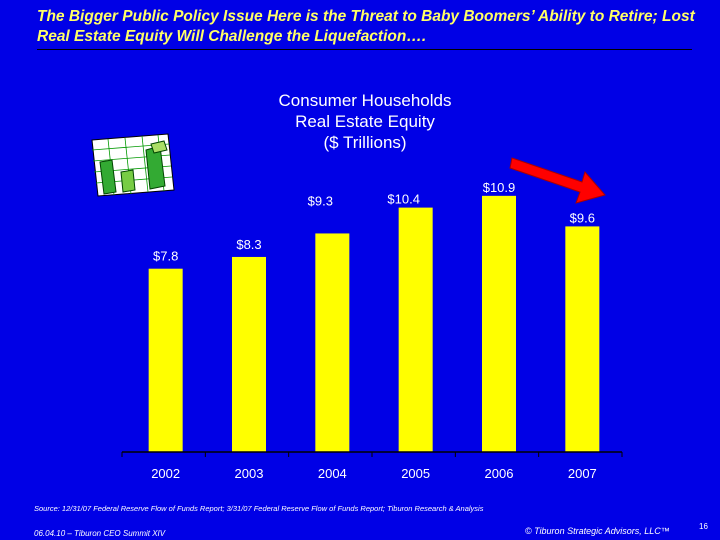 Image resolution: width=720 pixels, height=540 pixels. What do you see at coordinates (332, 473) in the screenshot?
I see `x-tick-label-2004: 2004` at bounding box center [332, 473].